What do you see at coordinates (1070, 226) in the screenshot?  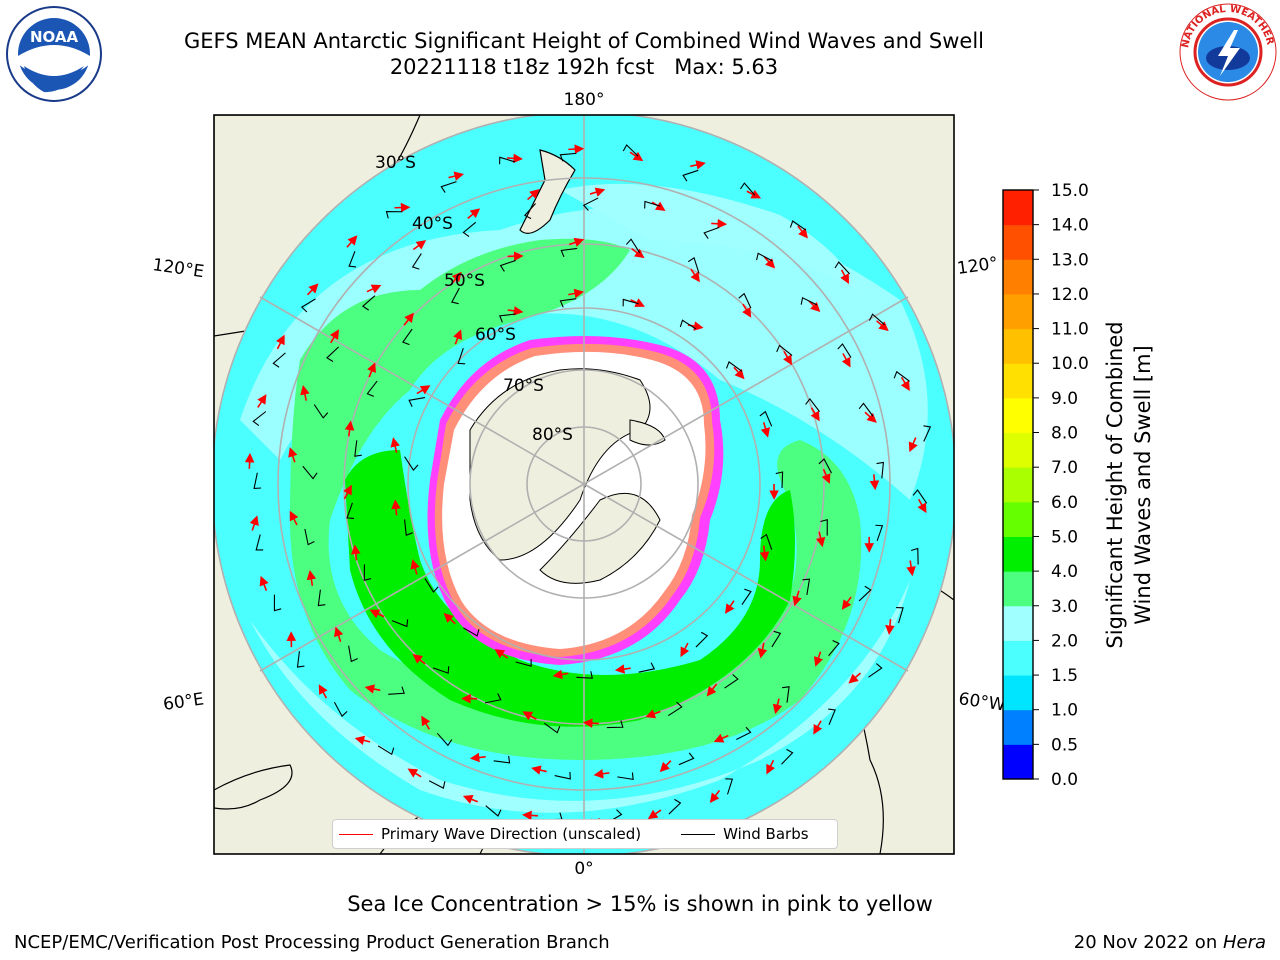 I see `colorbar-tick-label: 14.0` at bounding box center [1070, 226].